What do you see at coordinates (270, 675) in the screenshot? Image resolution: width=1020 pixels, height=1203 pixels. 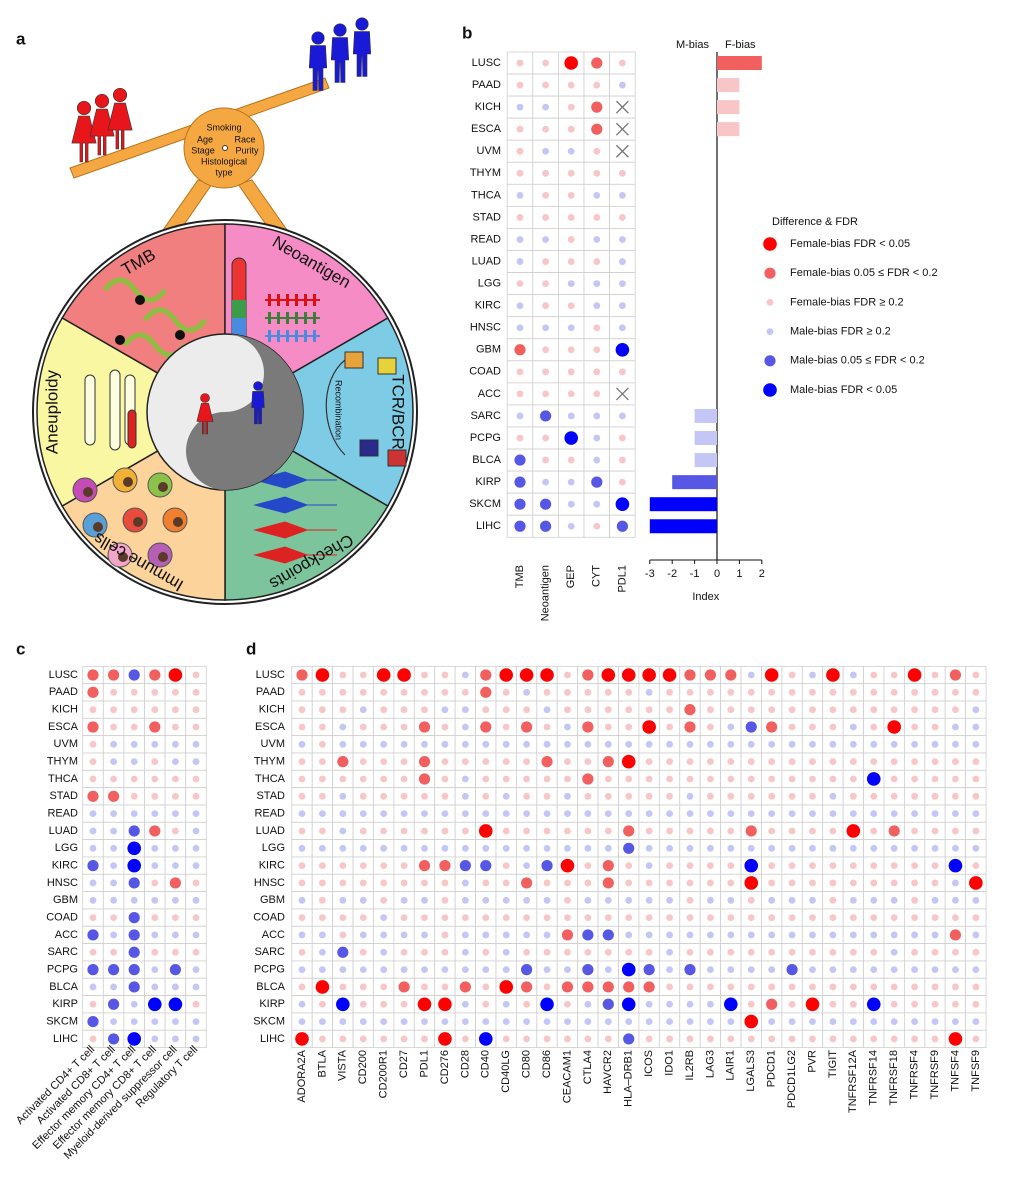 I see `row-label: LUSC` at bounding box center [270, 675].